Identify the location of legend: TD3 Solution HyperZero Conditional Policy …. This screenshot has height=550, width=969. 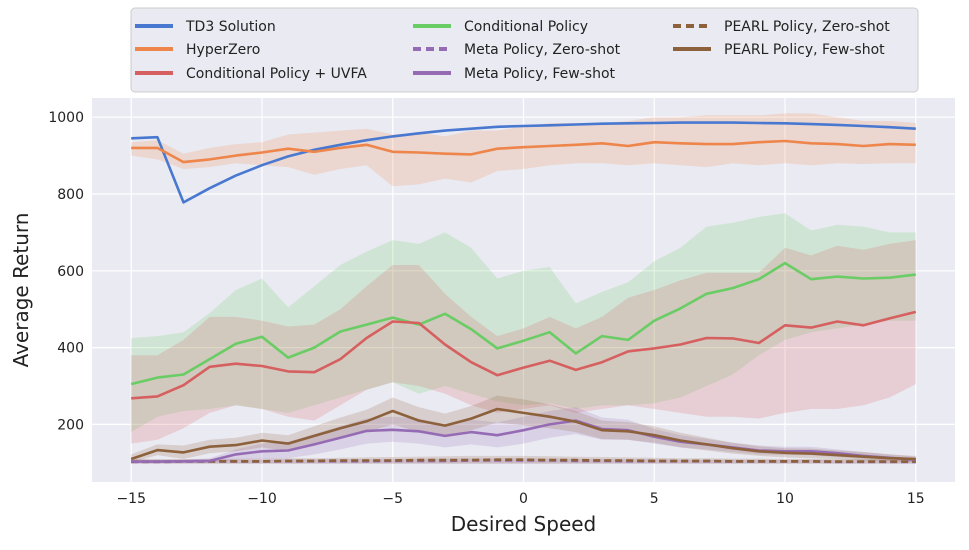
(524, 50).